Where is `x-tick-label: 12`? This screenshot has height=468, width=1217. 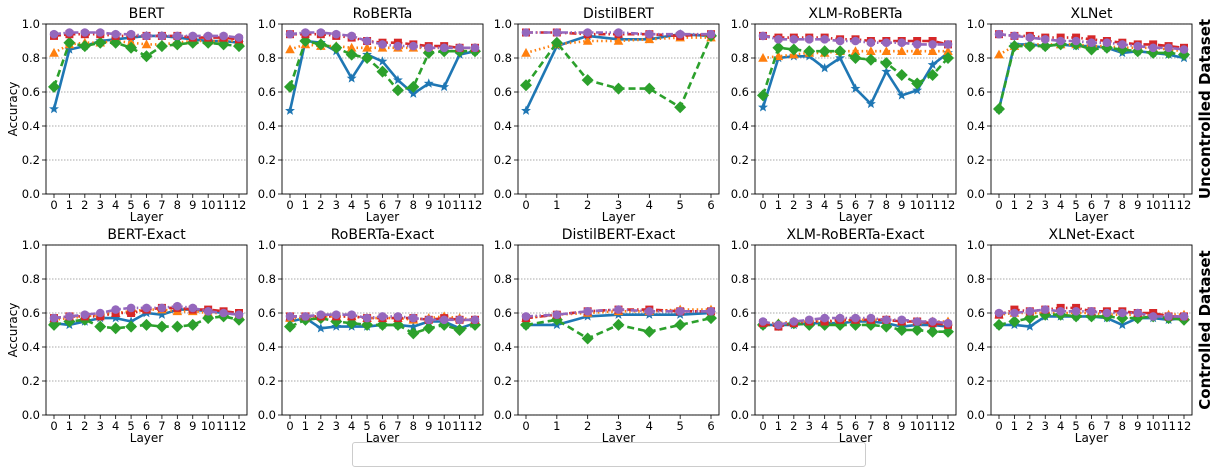
x-tick-label: 12 is located at coordinates (948, 426).